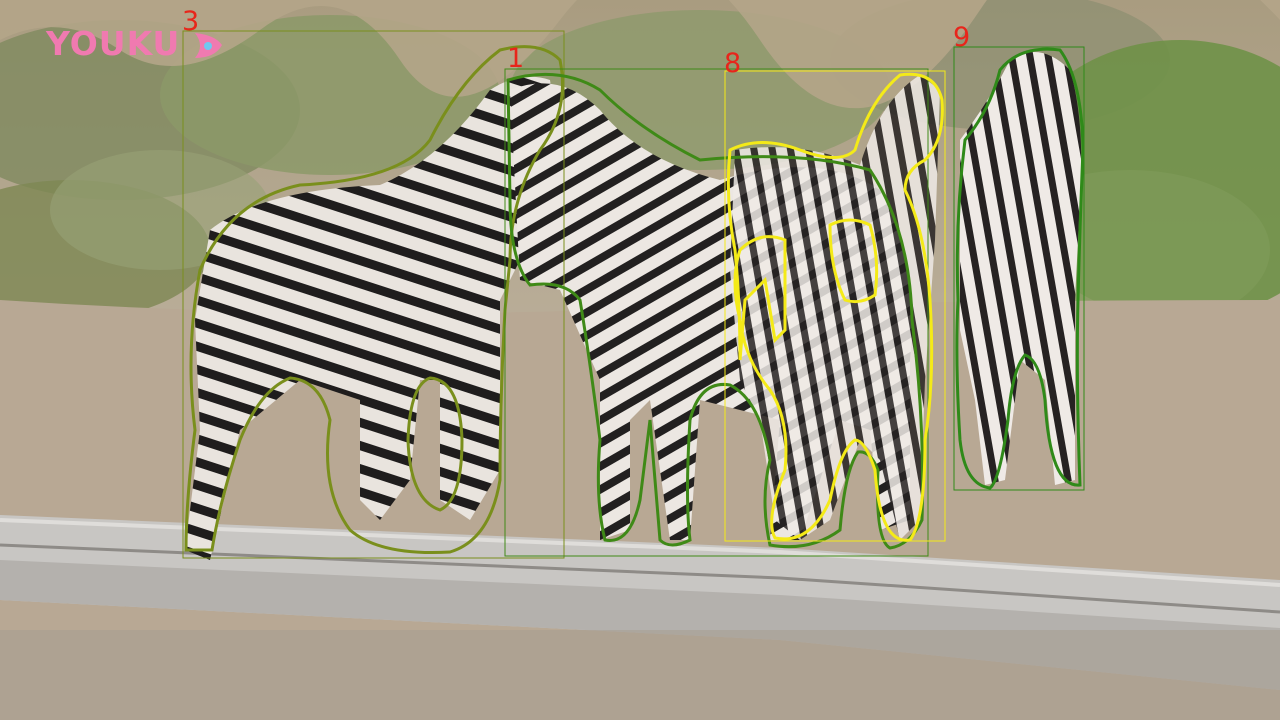 The image size is (1280, 720). I want to click on detection-label-1: 1, so click(516, 58).